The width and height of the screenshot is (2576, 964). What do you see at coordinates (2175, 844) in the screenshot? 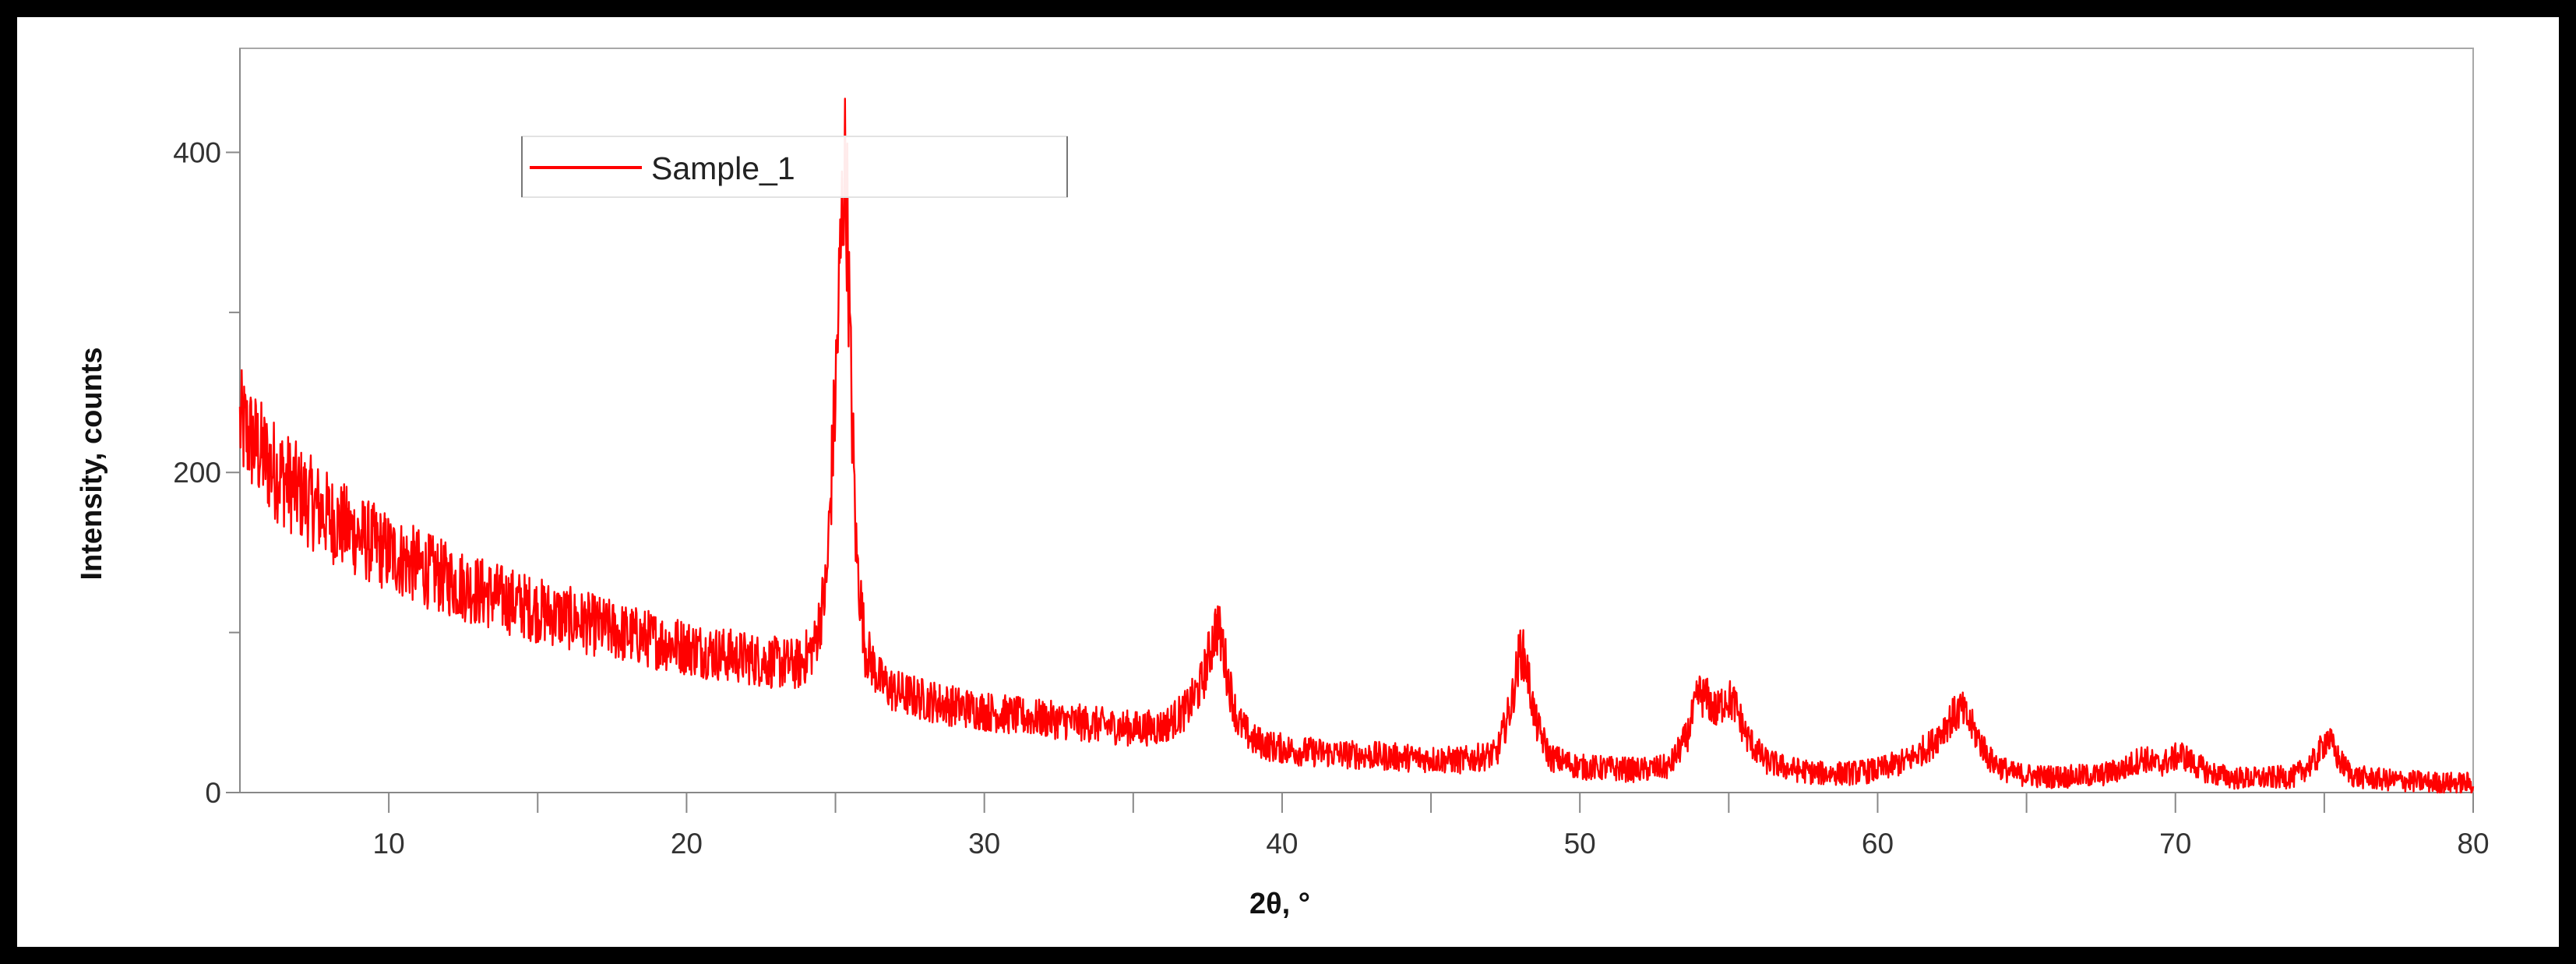
I see `x-tick-label: 70` at bounding box center [2175, 844].